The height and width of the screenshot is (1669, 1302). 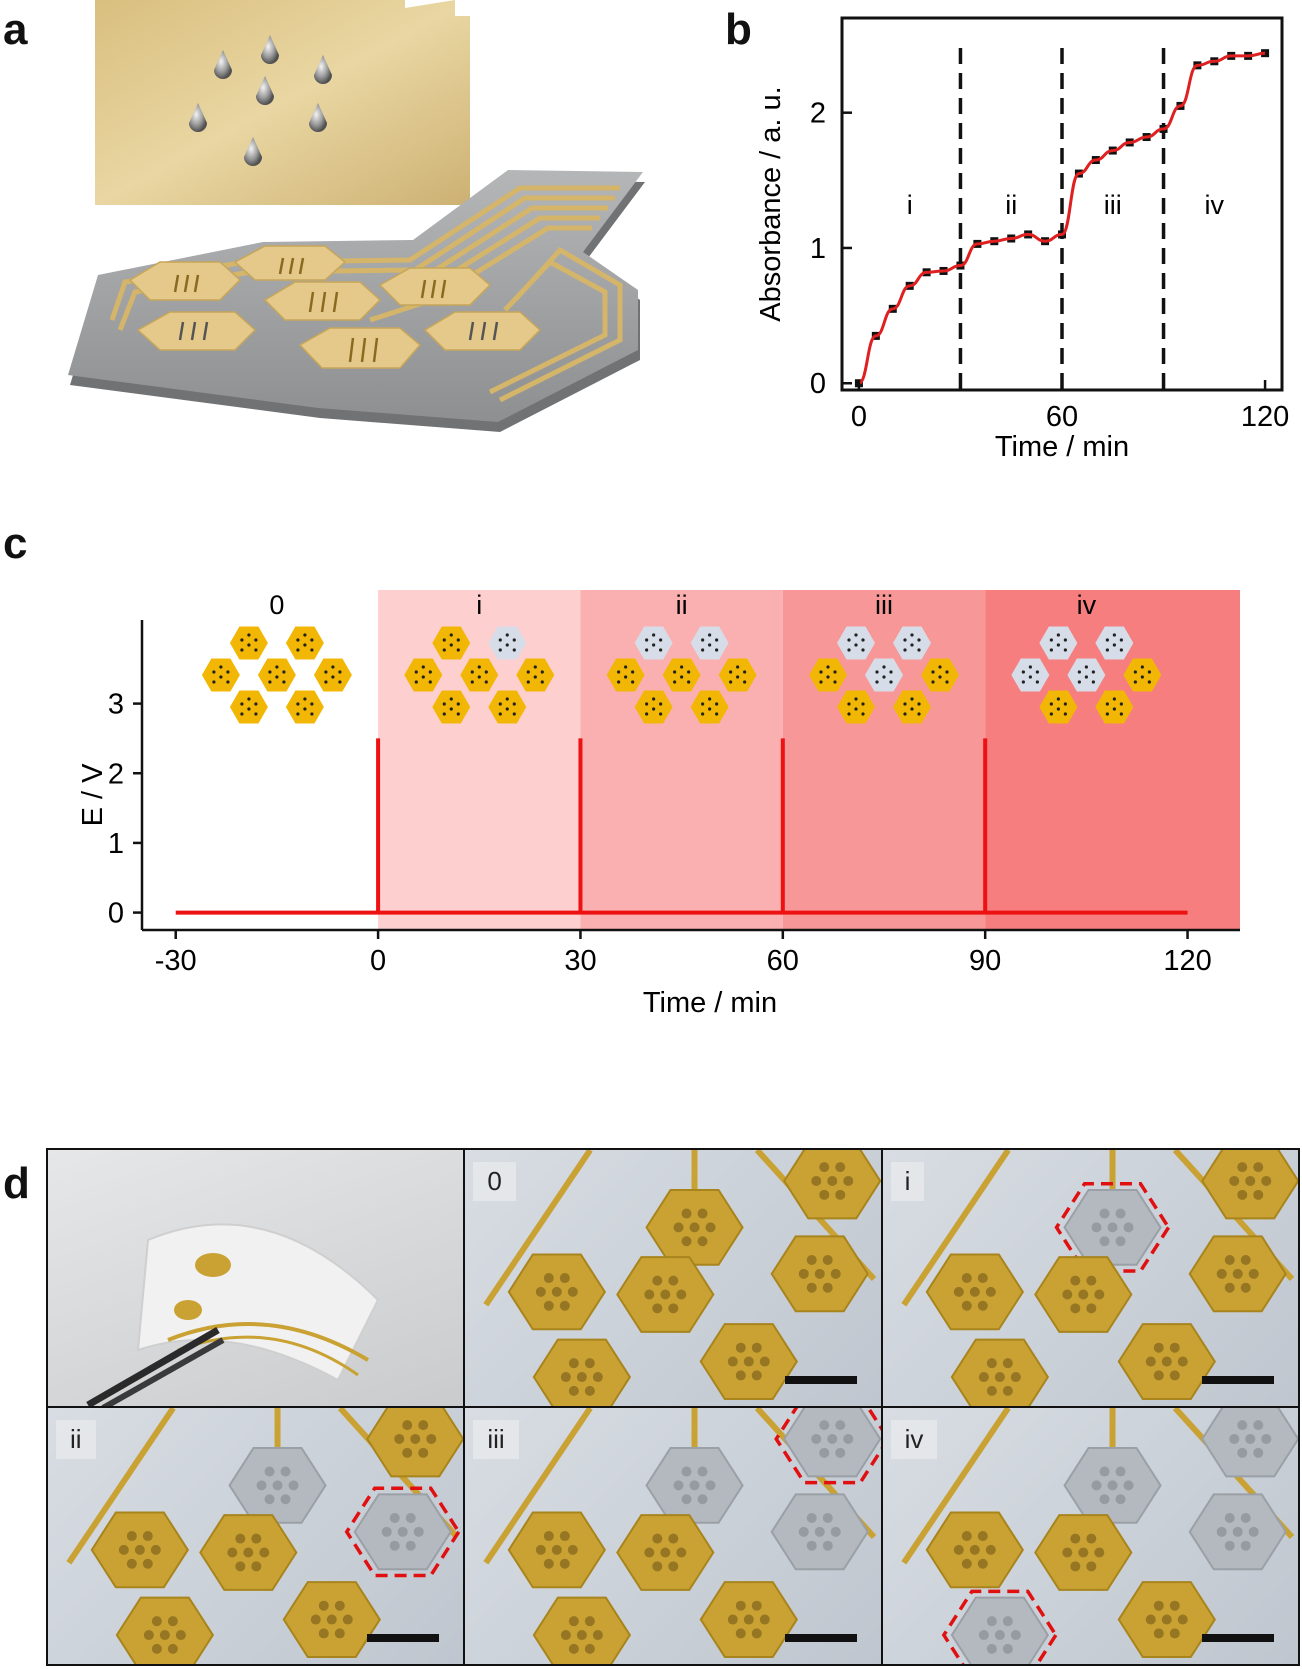 I want to click on y-tick-label: 3, so click(x=116, y=705).